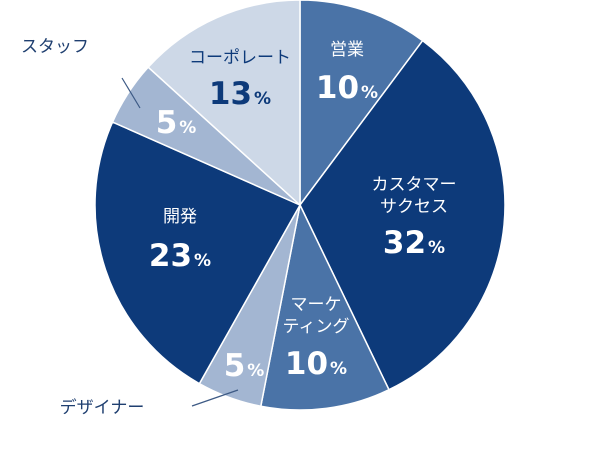 Image resolution: width=600 pixels, height=453 pixels. I want to click on slice-label-4-line-0: 開発, so click(180, 217).